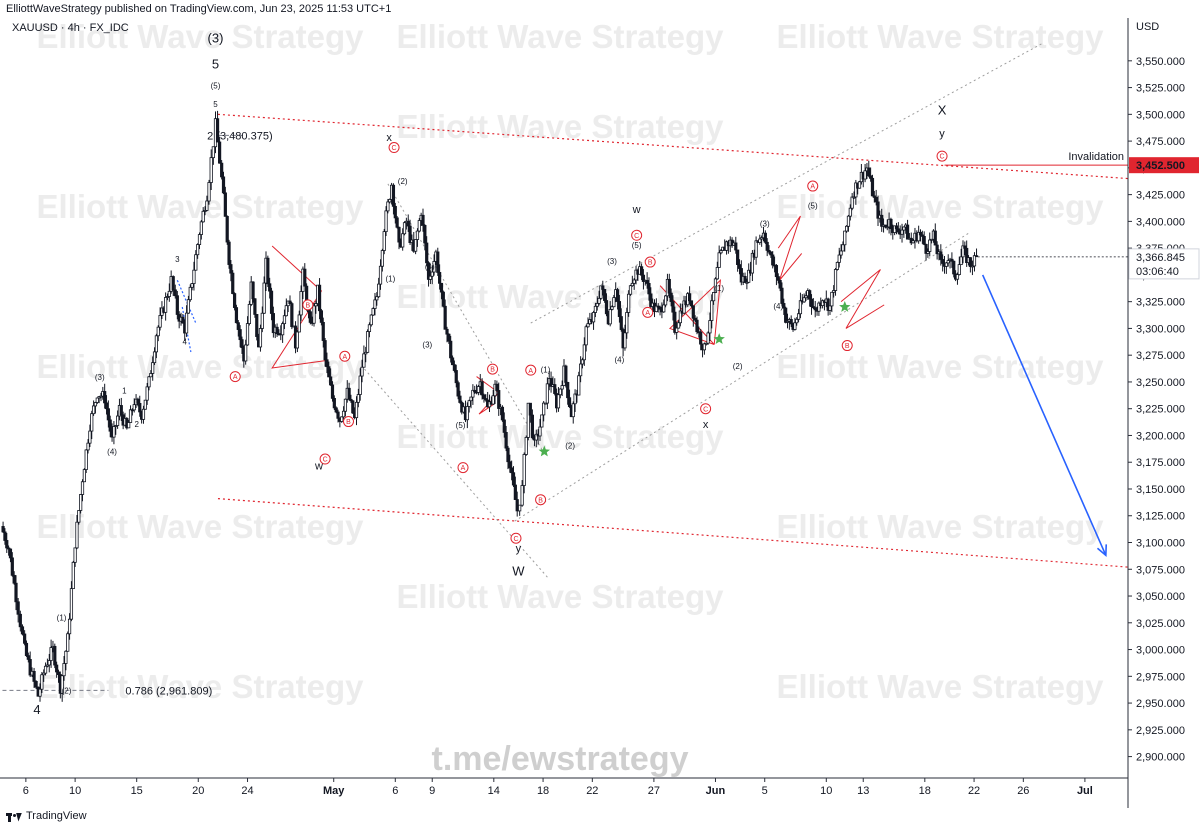  Describe the element at coordinates (1160, 303) in the screenshot. I see `y-tick-label: 3,325.000` at that location.